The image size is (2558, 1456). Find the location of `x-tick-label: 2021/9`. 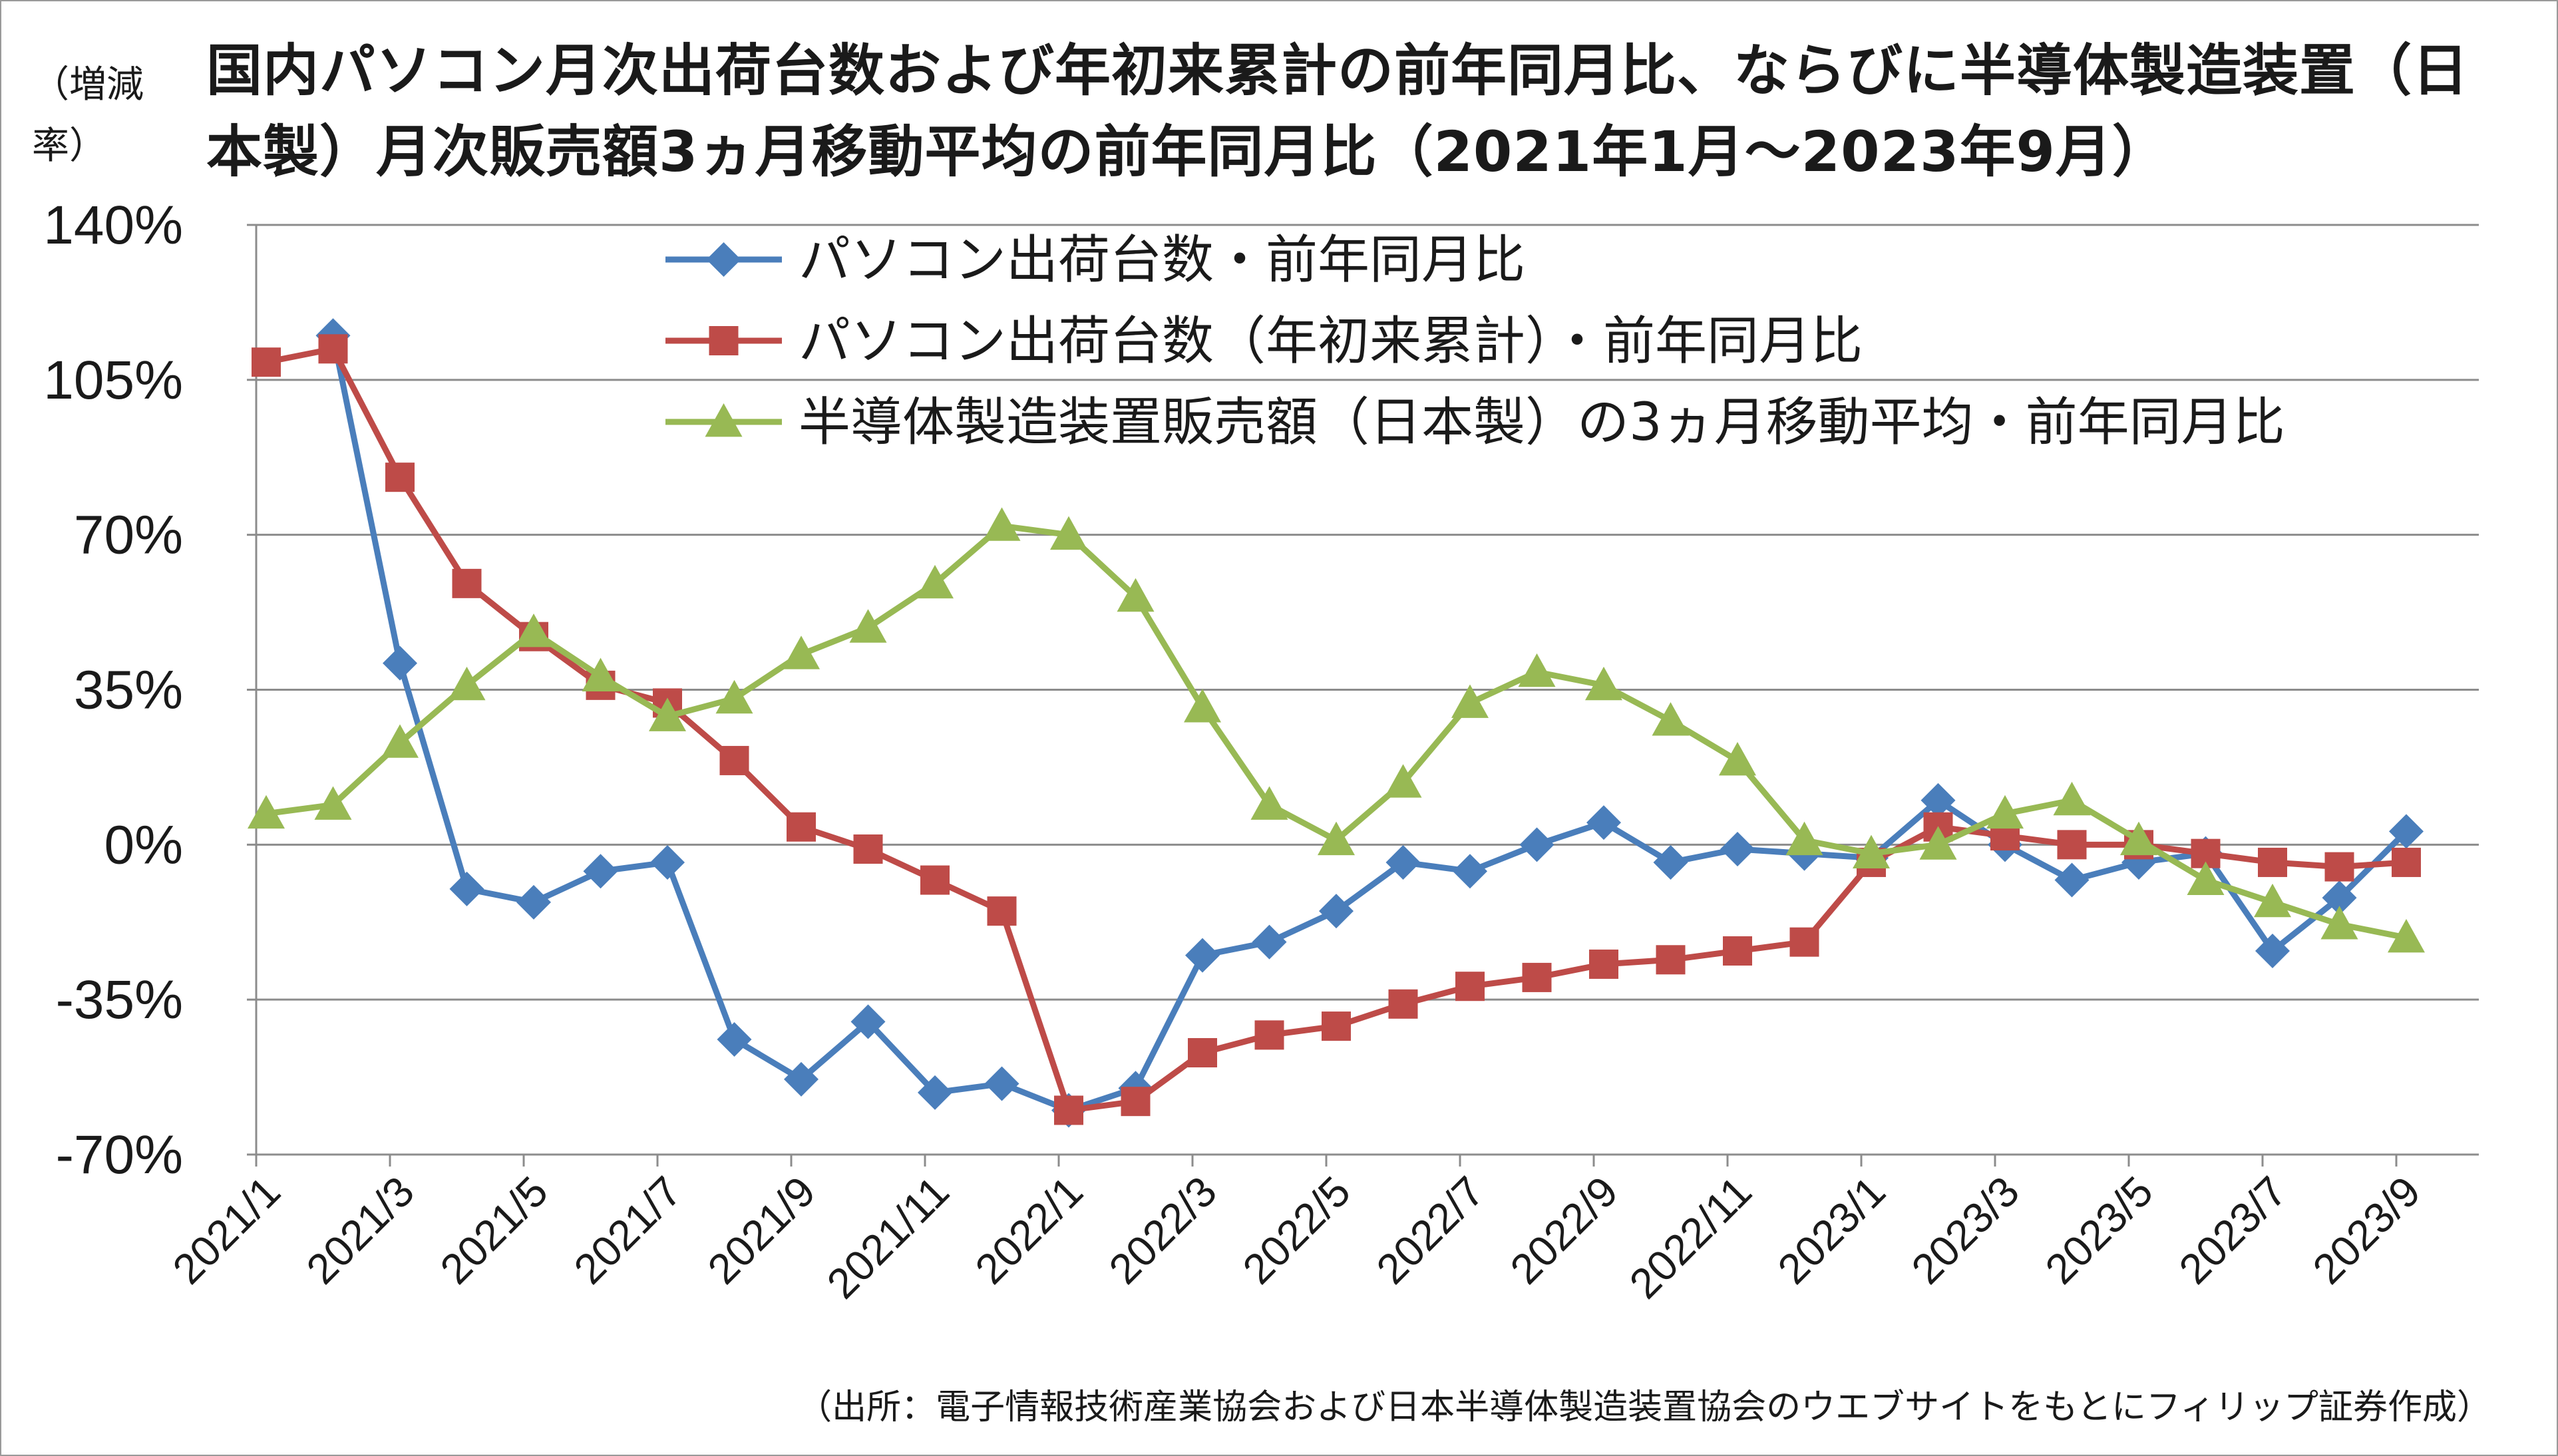

x-tick-label: 2021/9 is located at coordinates (762, 1230).